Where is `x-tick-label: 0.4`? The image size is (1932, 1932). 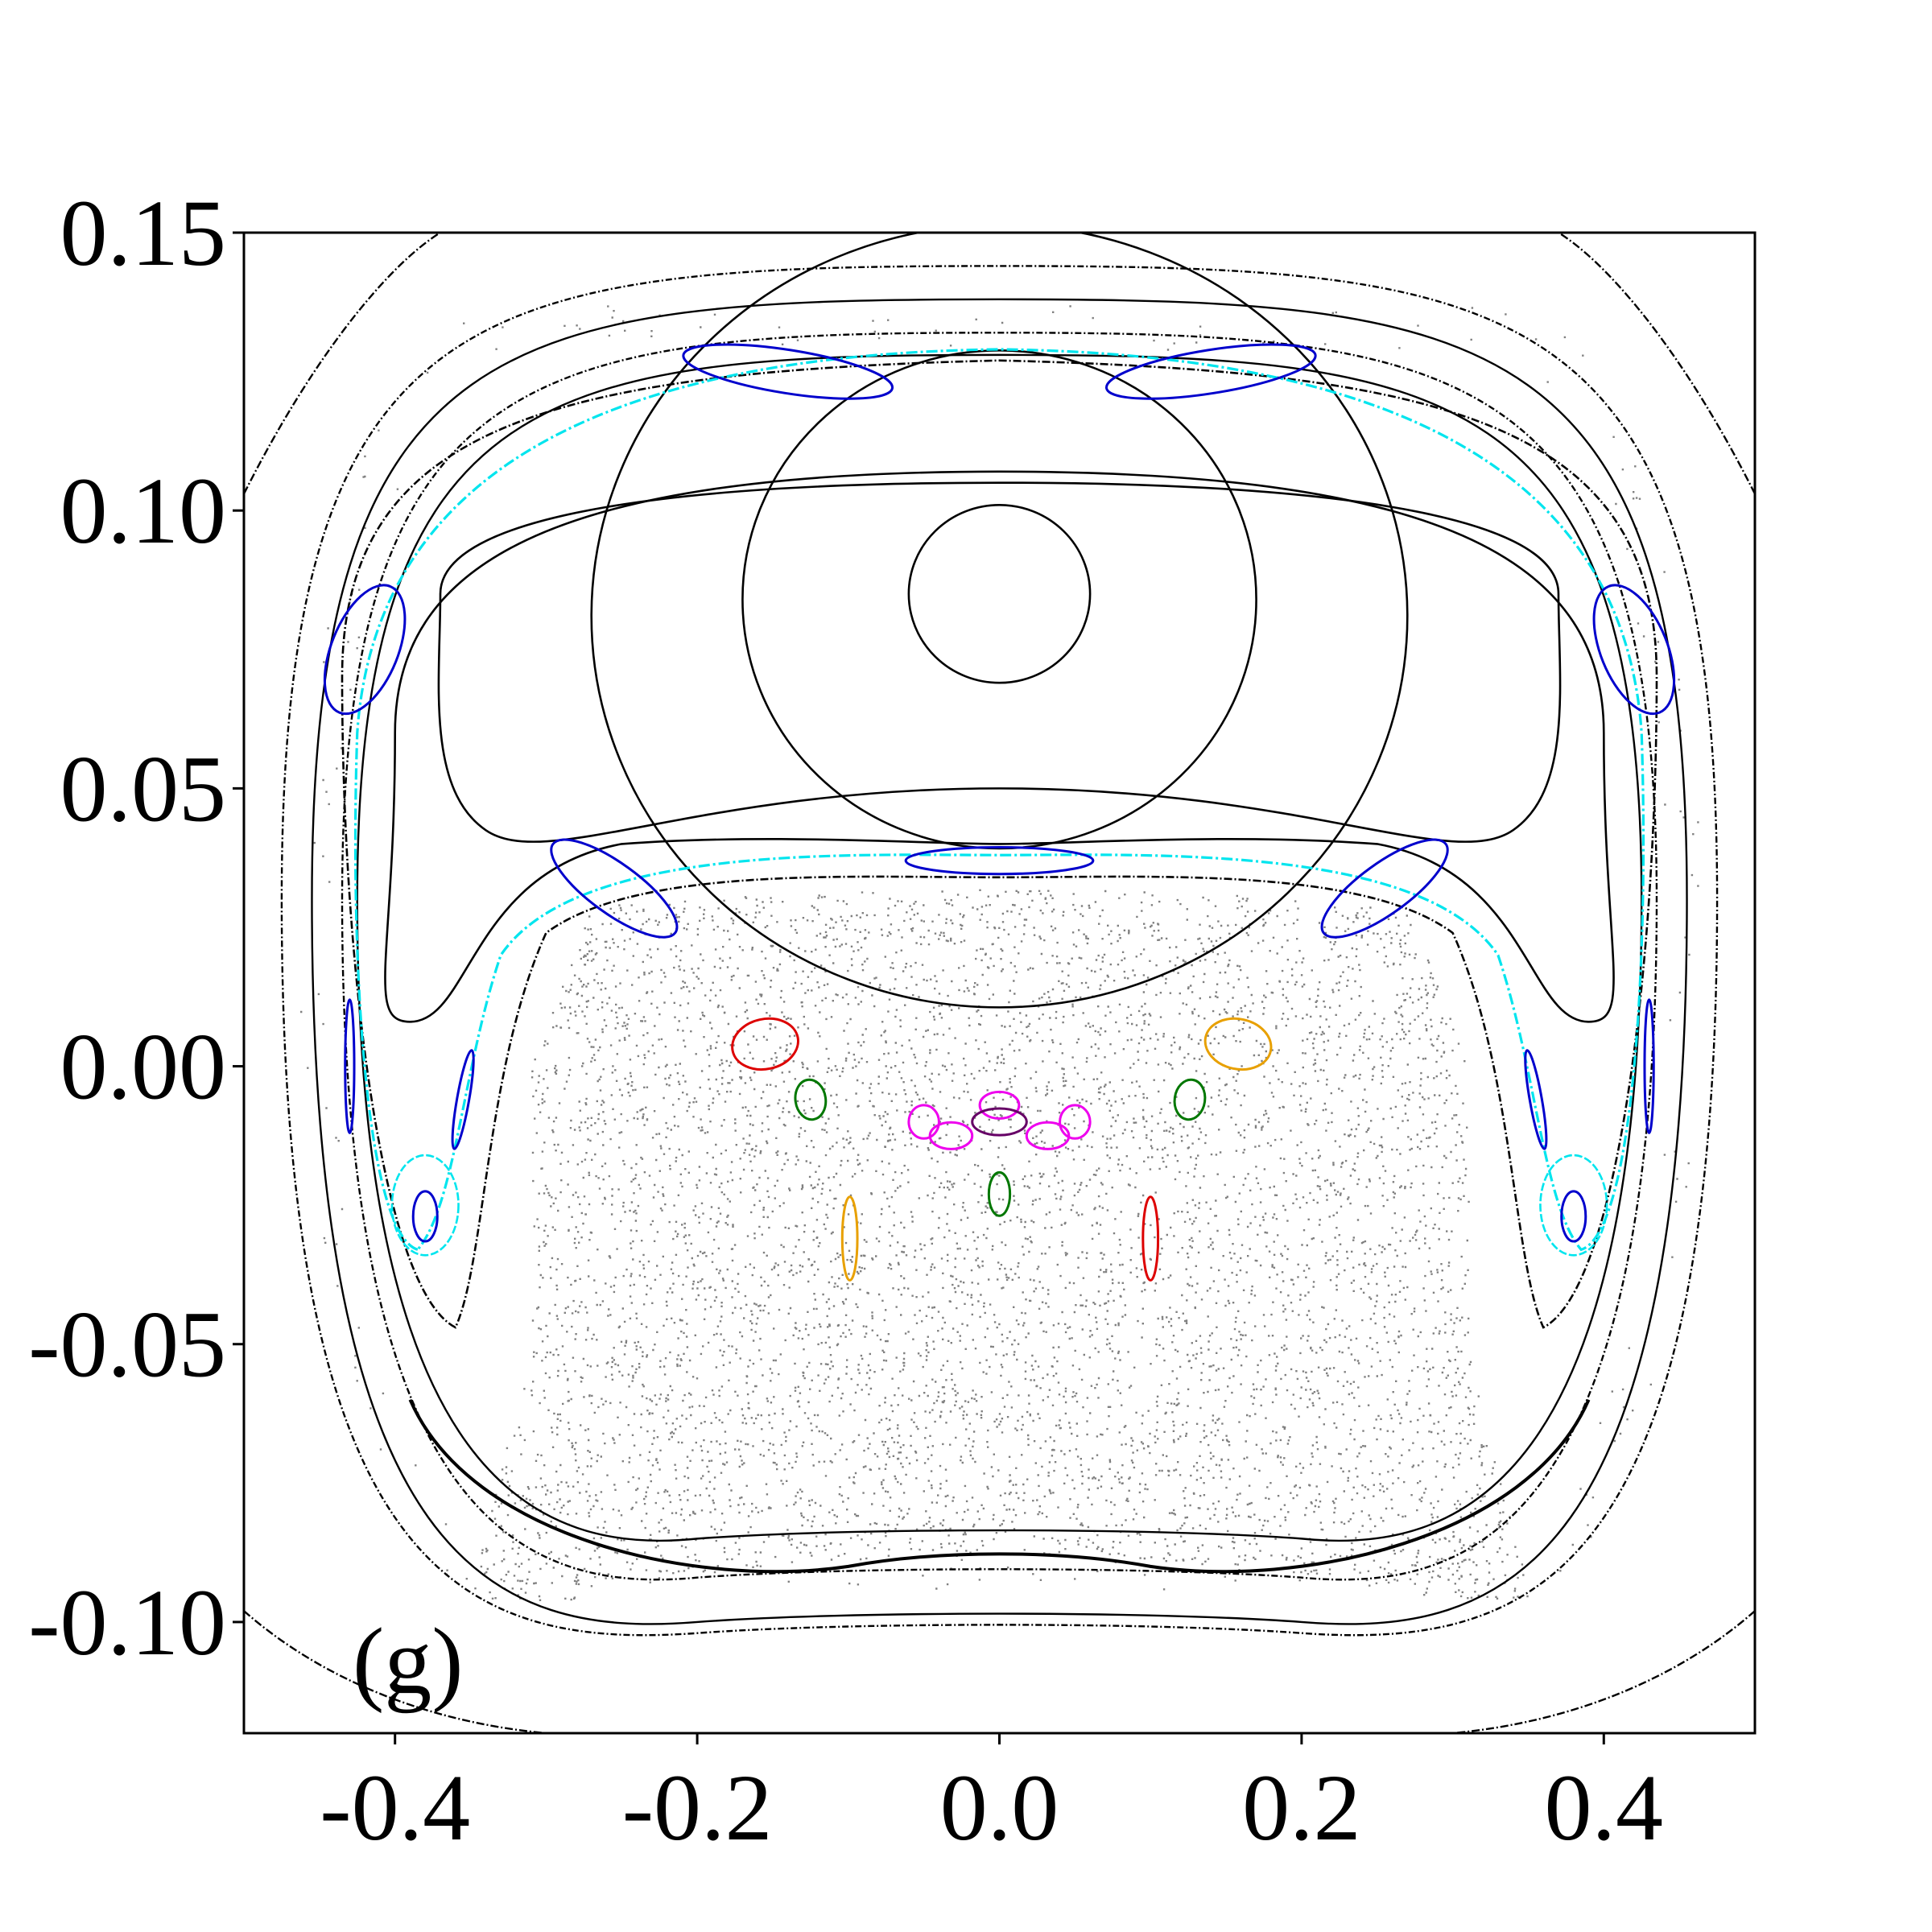
x-tick-label: 0.4 is located at coordinates (1604, 1807).